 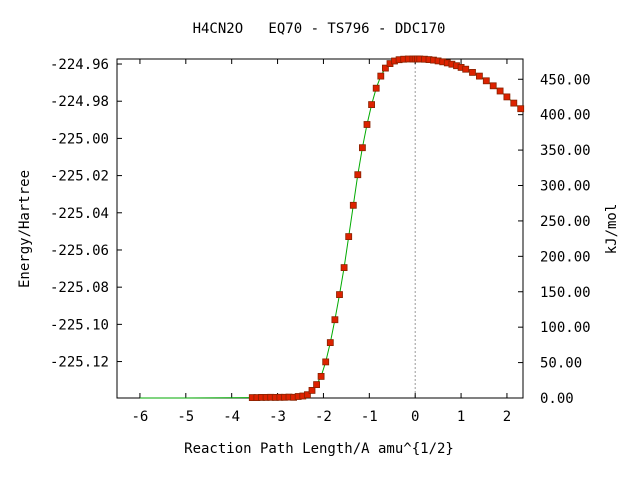 What do you see at coordinates (79, 363) in the screenshot?
I see `y-tick-label: -225.12` at bounding box center [79, 363].